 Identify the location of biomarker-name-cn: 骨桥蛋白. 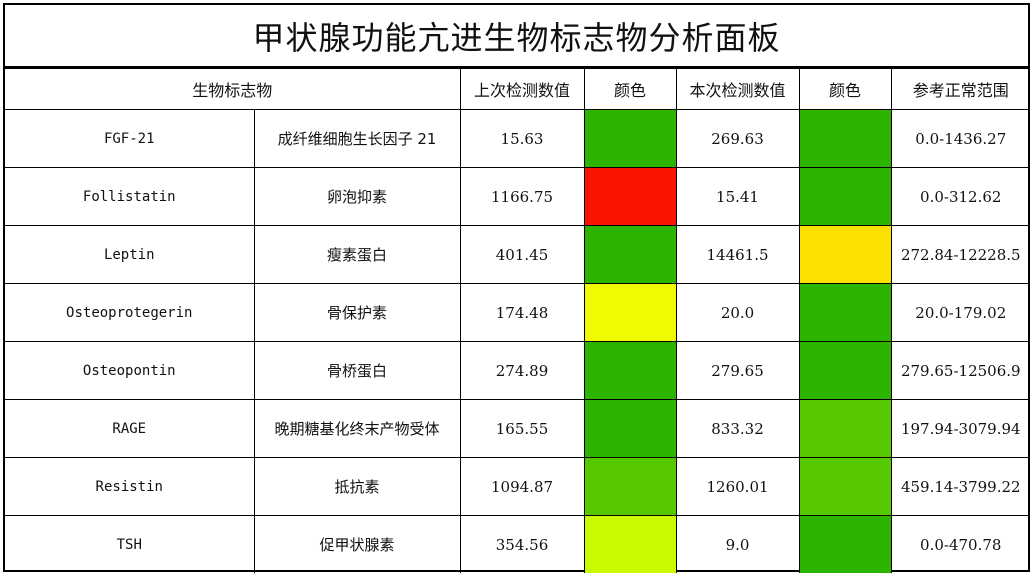
(357, 370).